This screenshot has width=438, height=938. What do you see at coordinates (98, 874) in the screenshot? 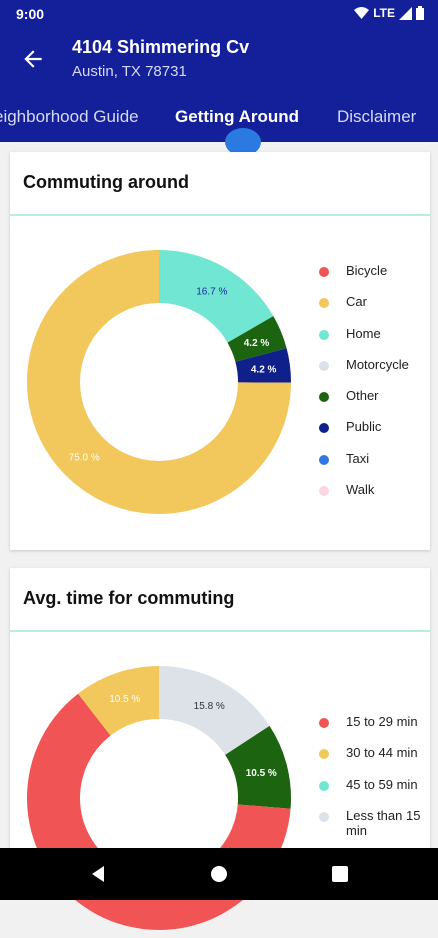
I see `nav-back-icon` at bounding box center [98, 874].